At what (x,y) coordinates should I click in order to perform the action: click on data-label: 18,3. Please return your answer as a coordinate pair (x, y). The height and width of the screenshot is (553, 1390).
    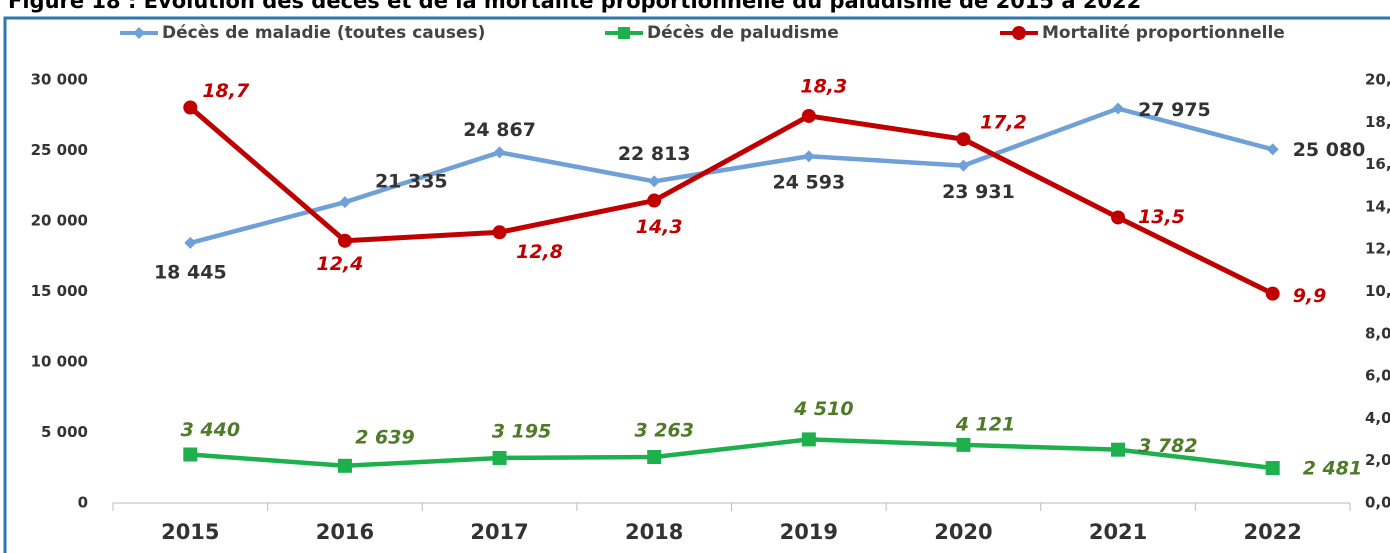
    Looking at the image, I should click on (823, 86).